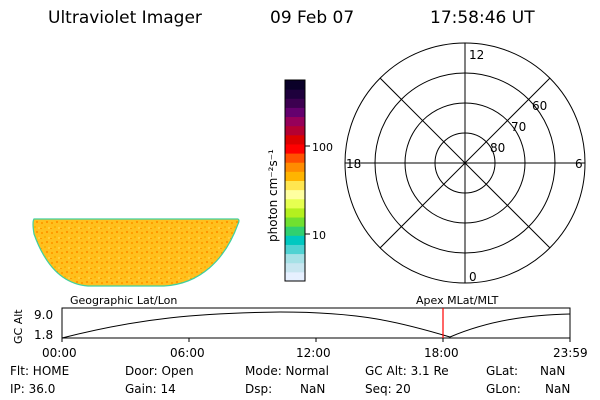  What do you see at coordinates (273, 195) in the screenshot?
I see `colorbar-unit: photon cm⁻²s⁻¹` at bounding box center [273, 195].